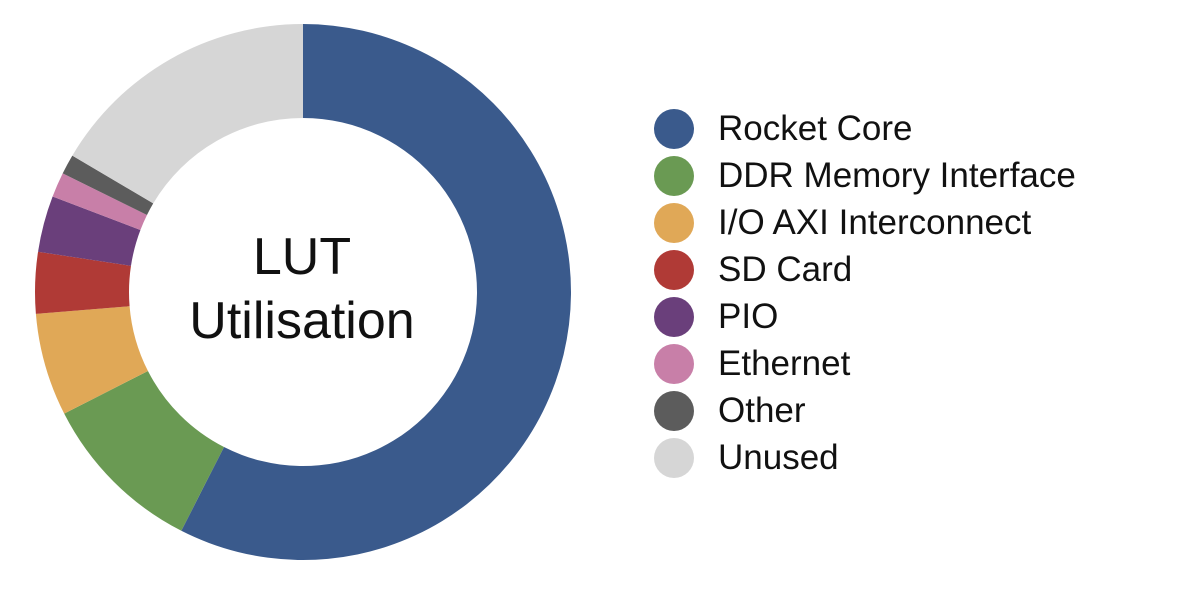 Image resolution: width=1188 pixels, height=592 pixels. Describe the element at coordinates (91, 360) in the screenshot. I see `donut-slice-i-o-axi-interconnect` at that location.